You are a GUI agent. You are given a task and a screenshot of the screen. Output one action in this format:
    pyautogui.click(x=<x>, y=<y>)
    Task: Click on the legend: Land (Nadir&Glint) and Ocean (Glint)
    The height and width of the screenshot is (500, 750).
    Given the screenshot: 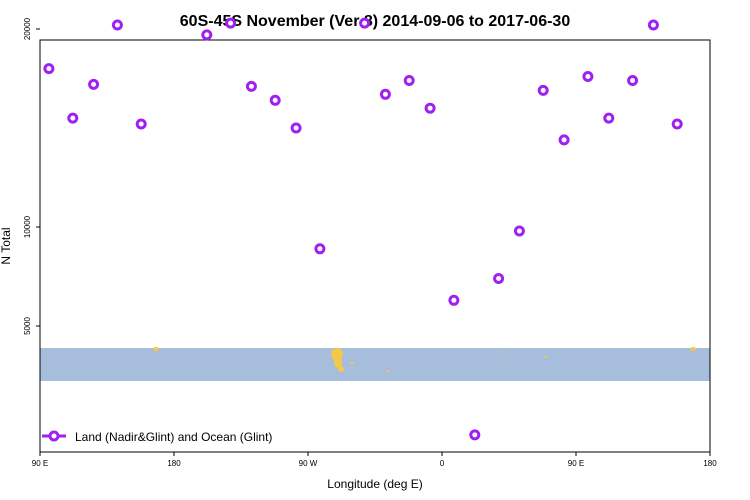 What is the action you would take?
    pyautogui.click(x=157, y=437)
    